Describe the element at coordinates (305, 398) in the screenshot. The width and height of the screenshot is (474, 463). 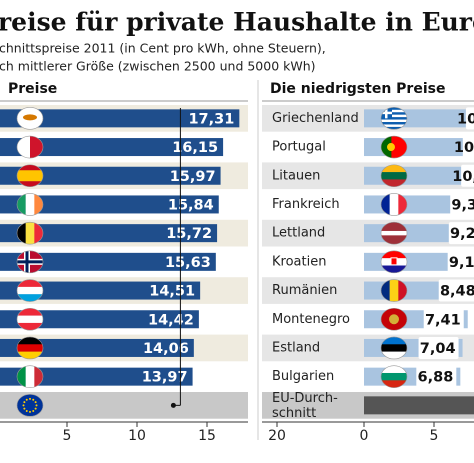
I see `reference-label: EU-Durch-` at that location.